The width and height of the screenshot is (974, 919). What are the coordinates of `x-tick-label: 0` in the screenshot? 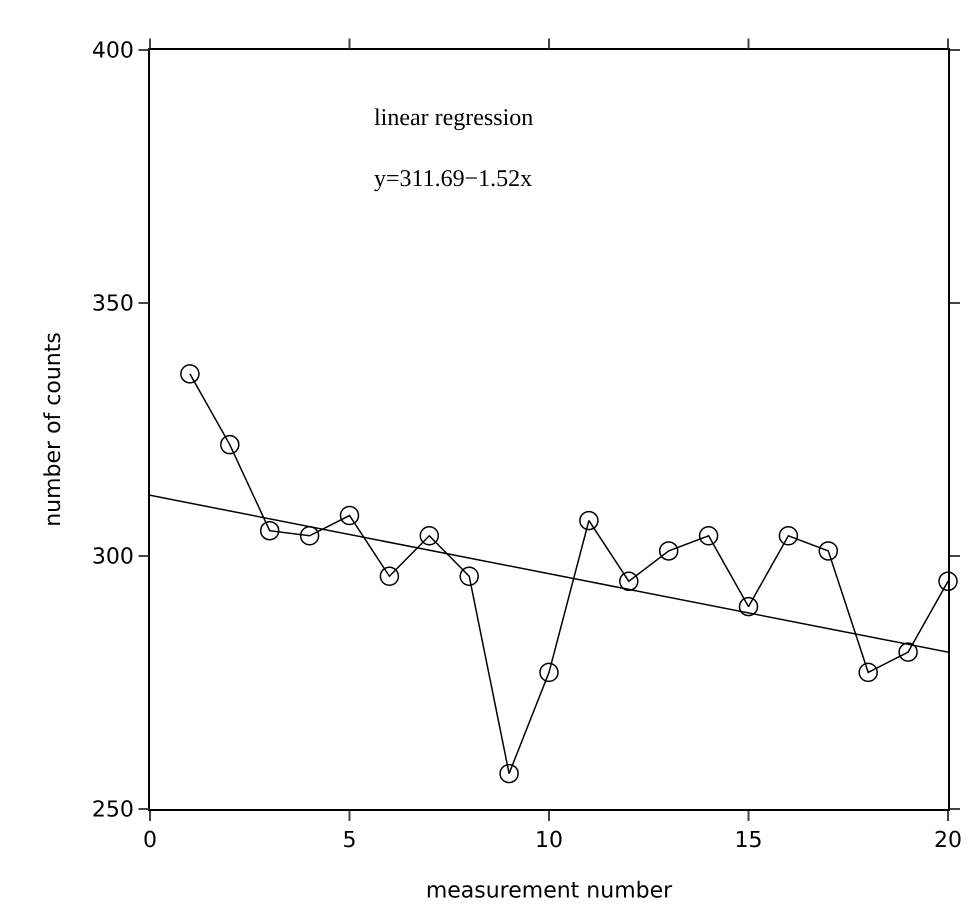 It's located at (150, 841).